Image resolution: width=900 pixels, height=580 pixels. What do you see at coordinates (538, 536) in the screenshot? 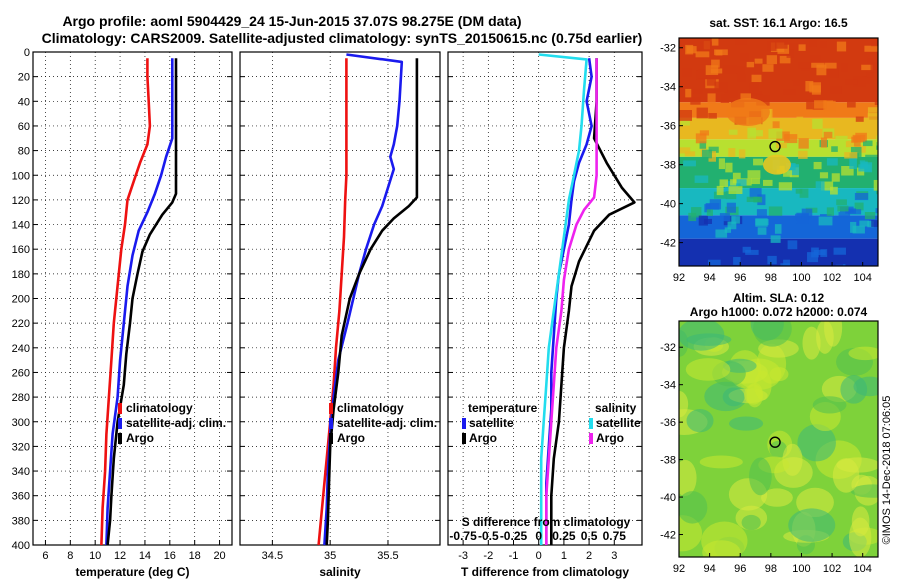
I see `s-tick-label: 0` at bounding box center [538, 536].